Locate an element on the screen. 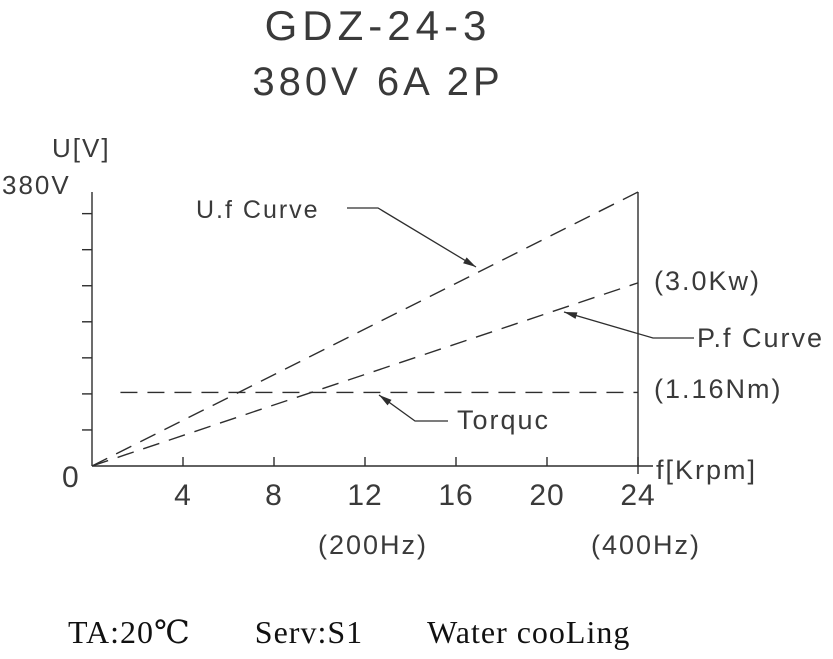  spec-footer: TA:20℃ Serv:S1 Water cooLing is located at coordinates (349, 632).